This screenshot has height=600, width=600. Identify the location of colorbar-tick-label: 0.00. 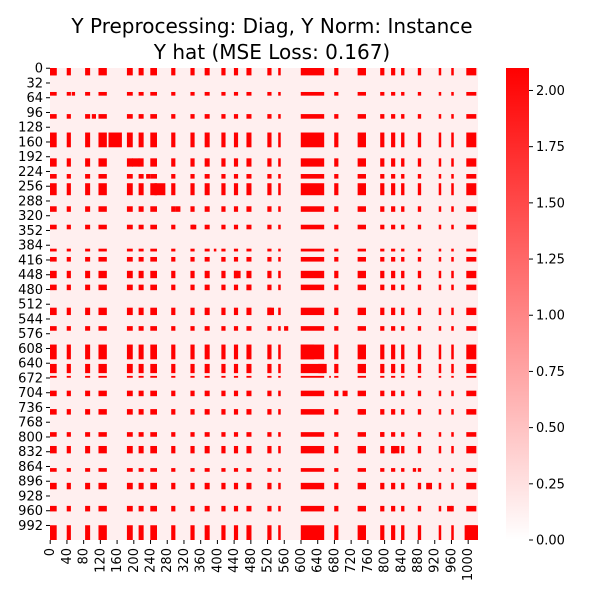
(550, 541).